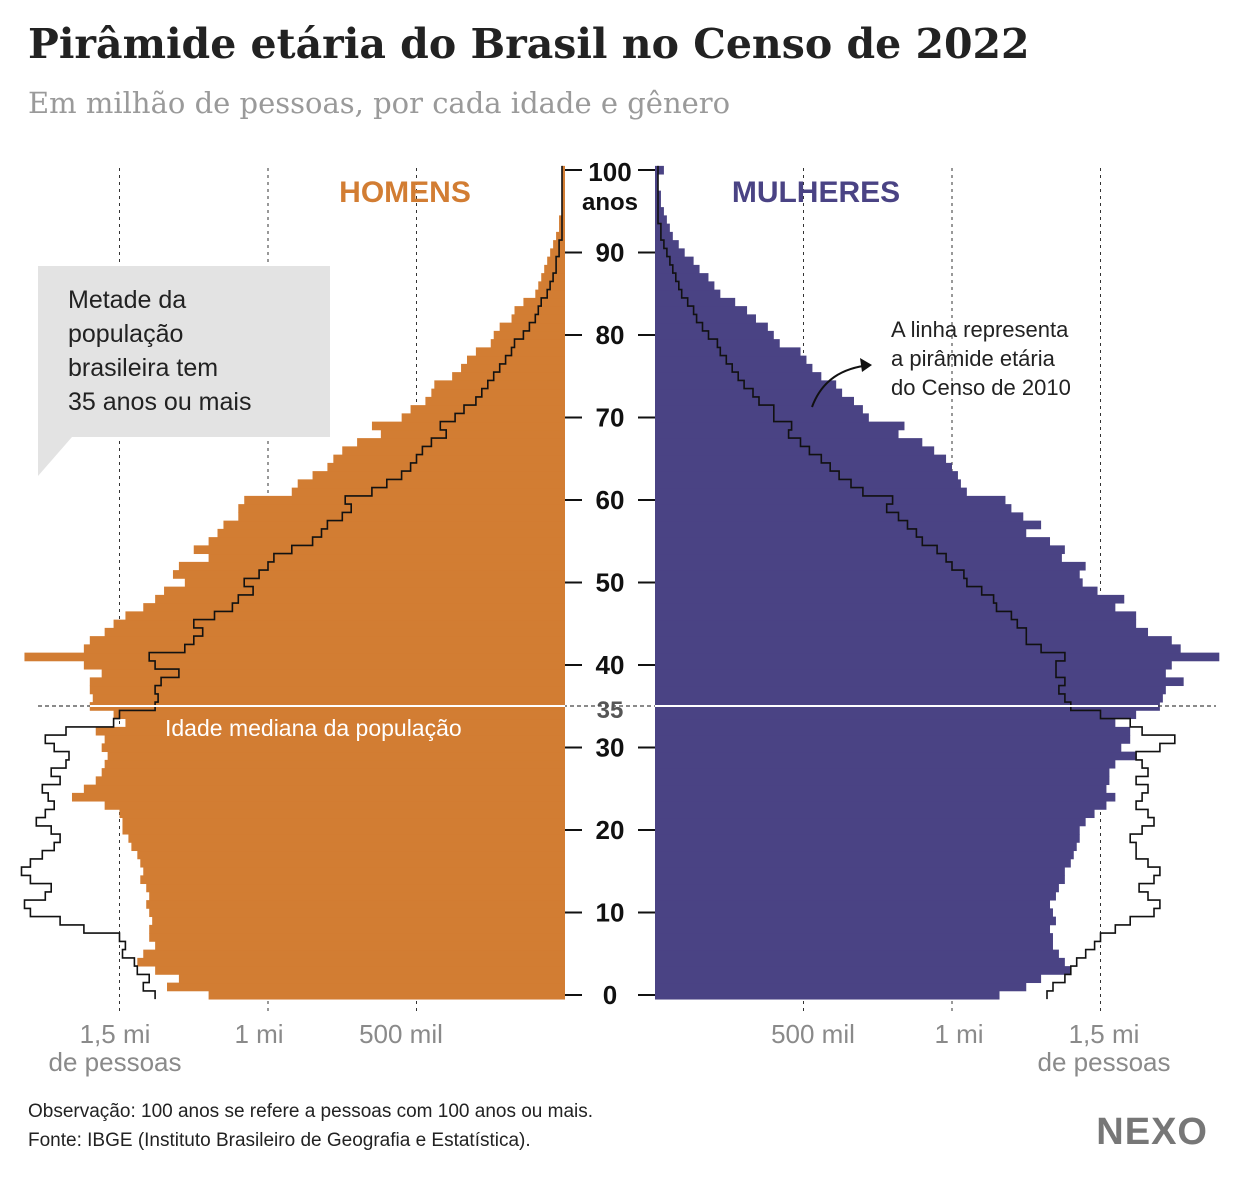 The width and height of the screenshot is (1246, 1180). I want to click on median-description: Idade mediana da população, so click(313, 728).